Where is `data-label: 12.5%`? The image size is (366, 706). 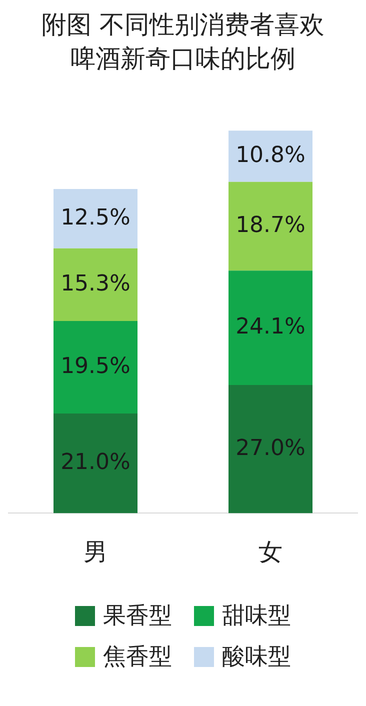
data-label: 12.5% is located at coordinates (95, 217).